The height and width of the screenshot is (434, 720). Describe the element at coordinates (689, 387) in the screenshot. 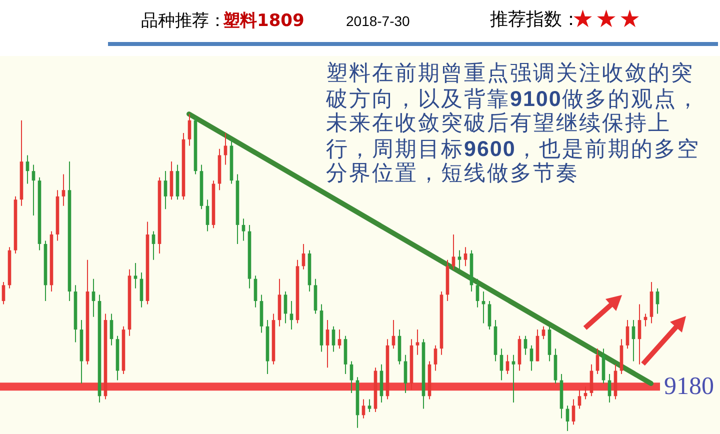

I see `text: 9180` at that location.